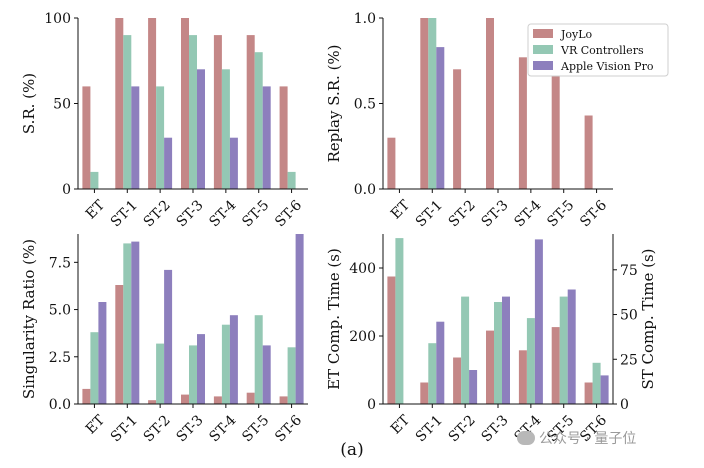 Image resolution: width=704 pixels, height=468 pixels. What do you see at coordinates (602, 50) in the screenshot?
I see `legend-label: VR Controllers` at bounding box center [602, 50].